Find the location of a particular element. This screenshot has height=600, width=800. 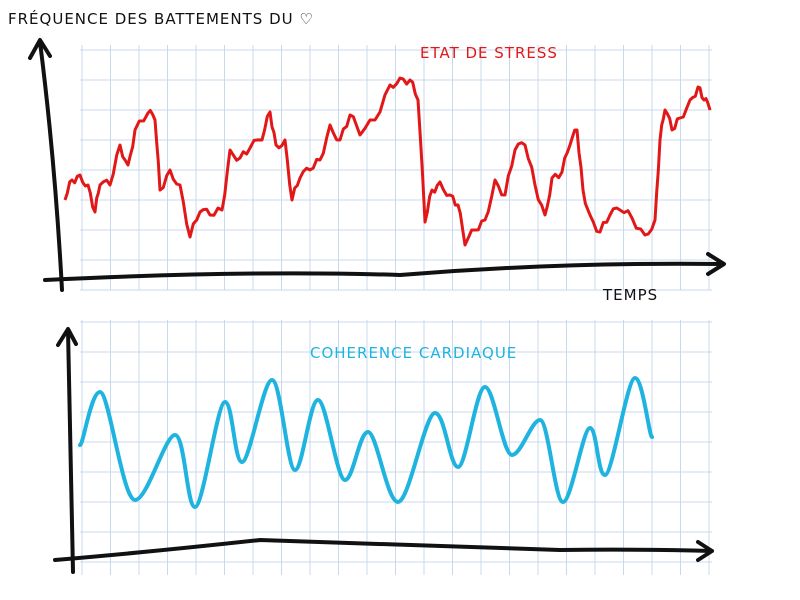

title: FRÉQUENCE DES BATTEMENTS DU ♡ is located at coordinates (161, 18).